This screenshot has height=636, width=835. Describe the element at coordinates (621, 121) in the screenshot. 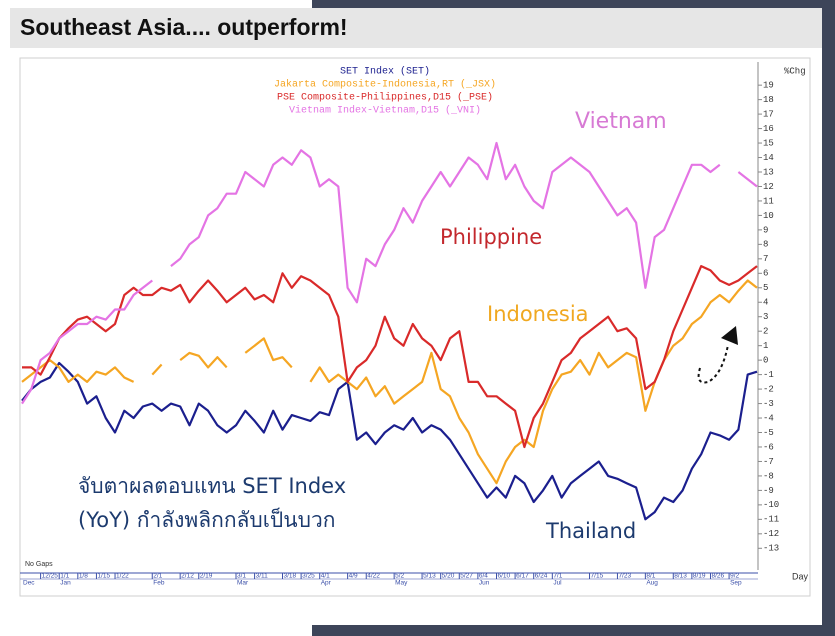

I see `annotation: Vietnam` at that location.